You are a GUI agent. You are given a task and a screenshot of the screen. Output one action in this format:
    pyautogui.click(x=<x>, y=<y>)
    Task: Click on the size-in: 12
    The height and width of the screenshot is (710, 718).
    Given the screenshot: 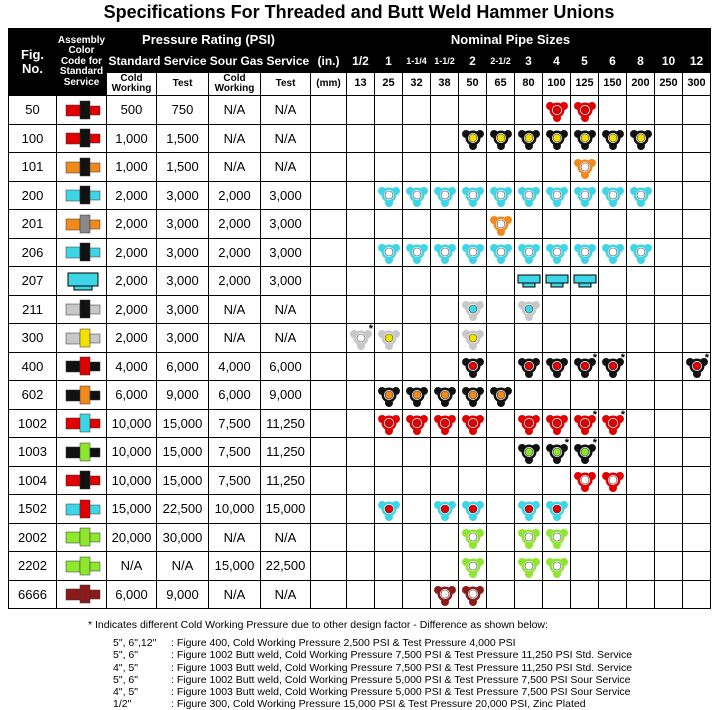 What is the action you would take?
    pyautogui.click(x=696, y=61)
    